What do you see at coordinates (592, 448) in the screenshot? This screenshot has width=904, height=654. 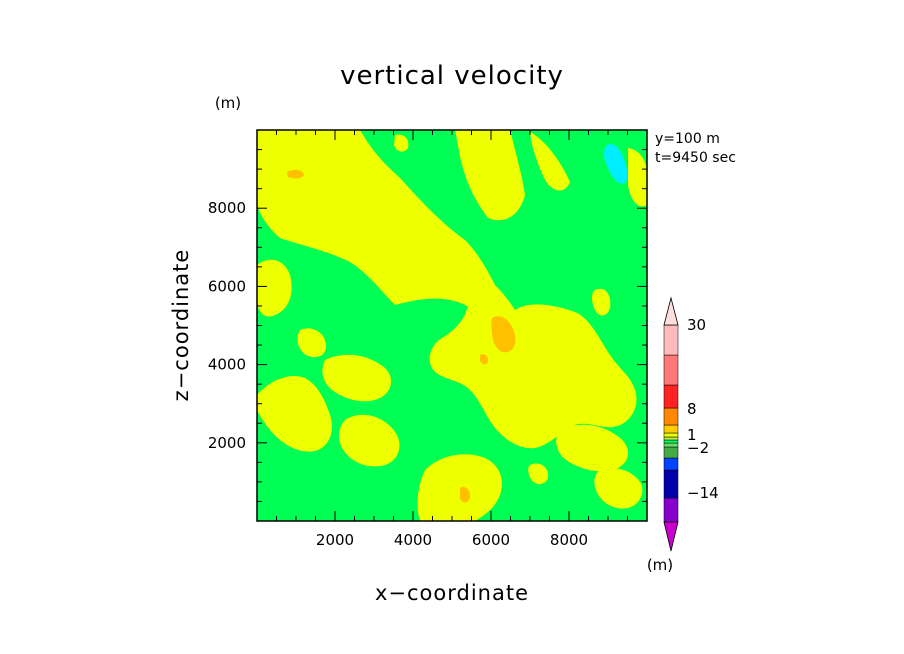 I see `contour-region-right-middle` at bounding box center [592, 448].